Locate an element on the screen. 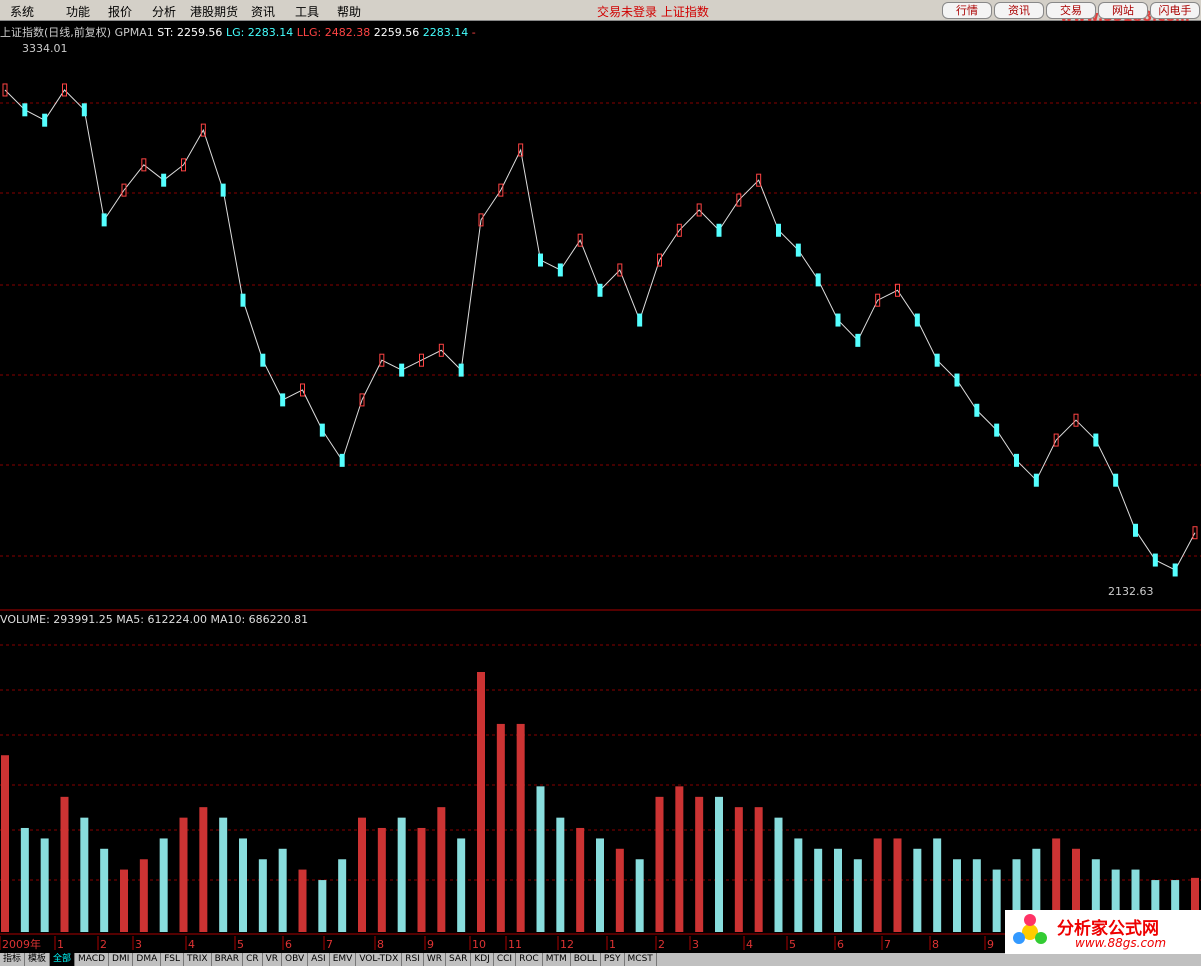  tab: ASI is located at coordinates (319, 959).